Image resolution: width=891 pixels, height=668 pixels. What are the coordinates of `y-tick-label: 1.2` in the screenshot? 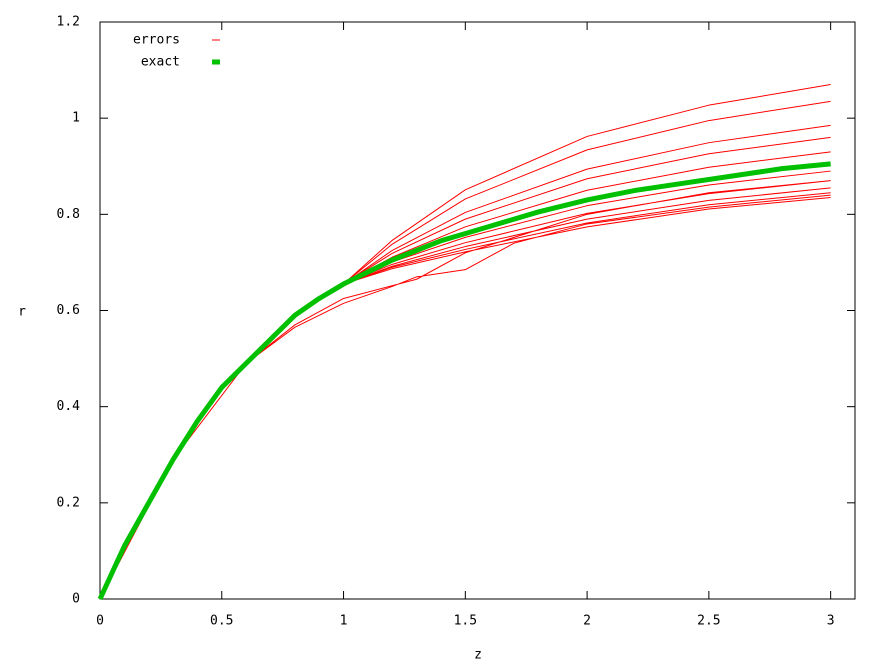 It's located at (68, 22).